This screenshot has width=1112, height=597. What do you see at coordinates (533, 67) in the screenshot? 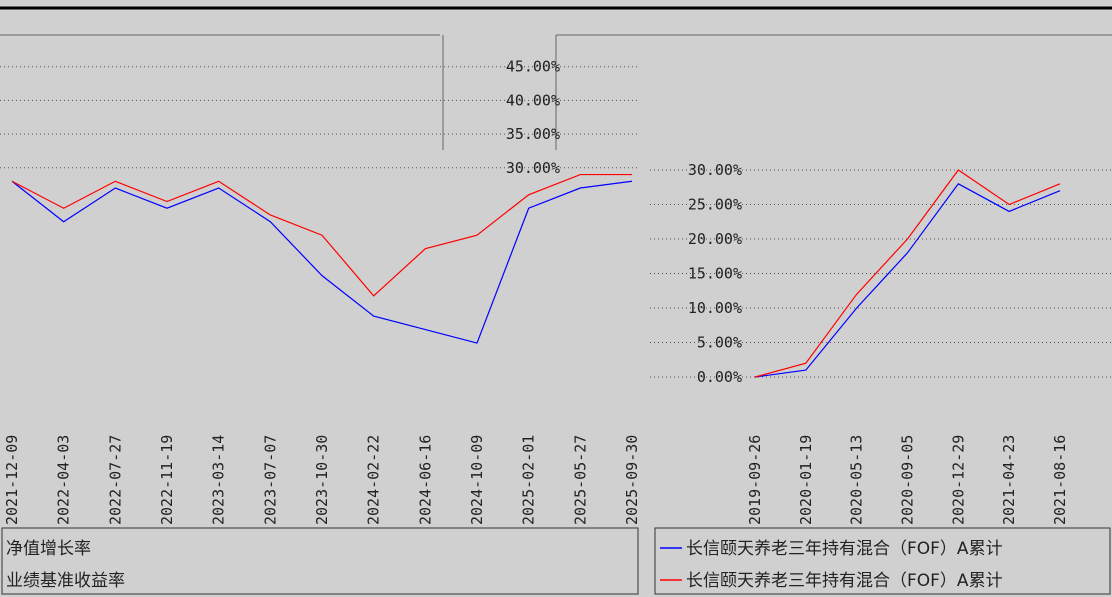
I see `y-tick-label: 45.00%` at bounding box center [533, 67].